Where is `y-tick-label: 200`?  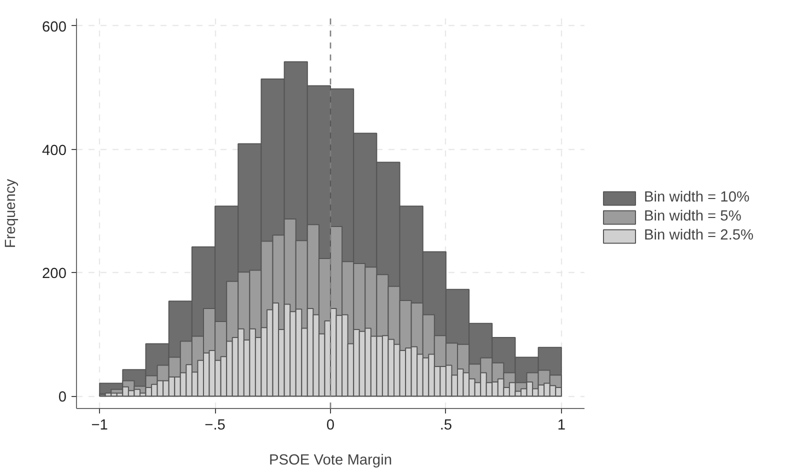
y-tick-label: 200 is located at coordinates (54, 274).